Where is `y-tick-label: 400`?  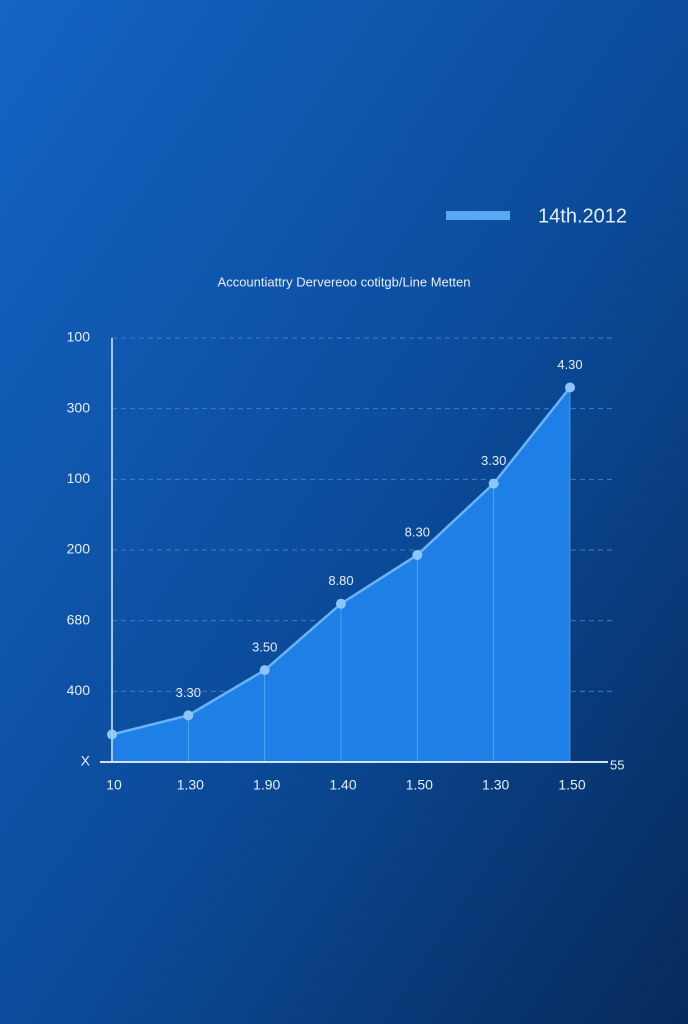 y-tick-label: 400 is located at coordinates (79, 690).